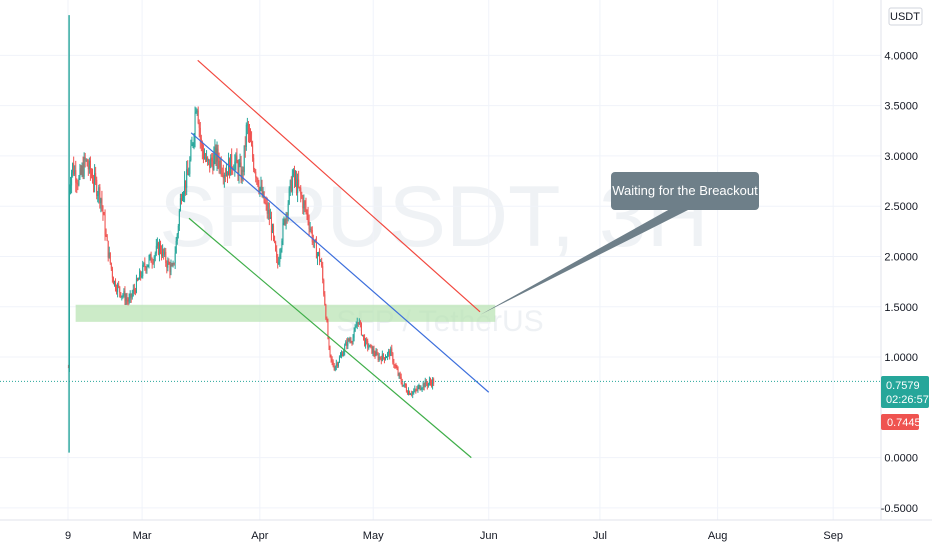 The width and height of the screenshot is (932, 550). I want to click on x-tick-label: Aug, so click(718, 536).